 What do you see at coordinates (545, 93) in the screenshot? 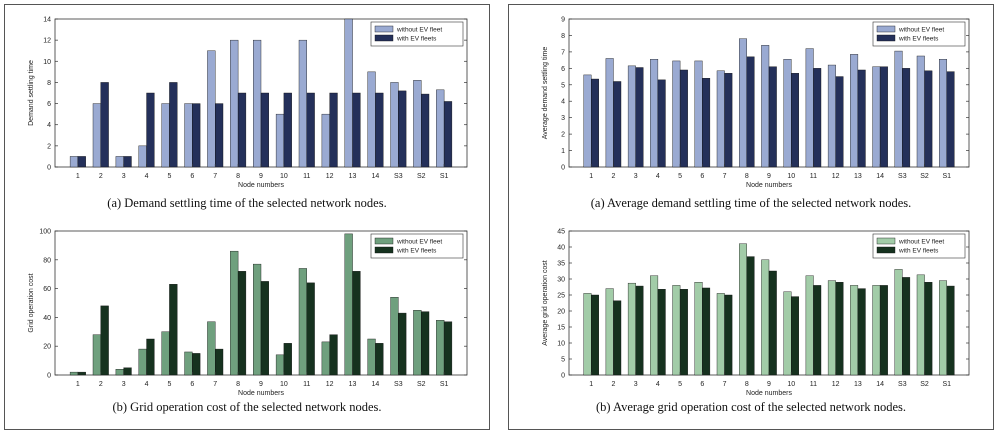
I see `y-axis-label: Average demand settling time` at bounding box center [545, 93].